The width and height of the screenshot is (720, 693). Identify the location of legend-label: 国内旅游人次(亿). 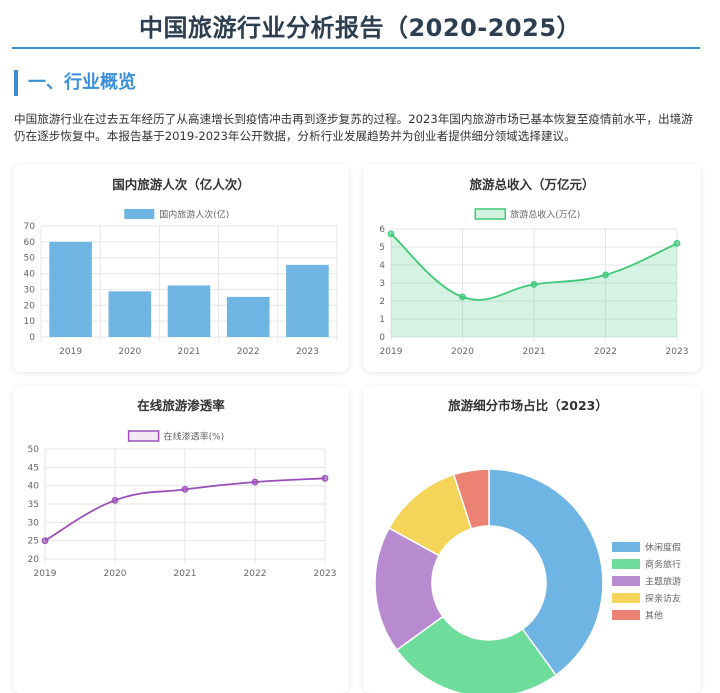
(194, 215).